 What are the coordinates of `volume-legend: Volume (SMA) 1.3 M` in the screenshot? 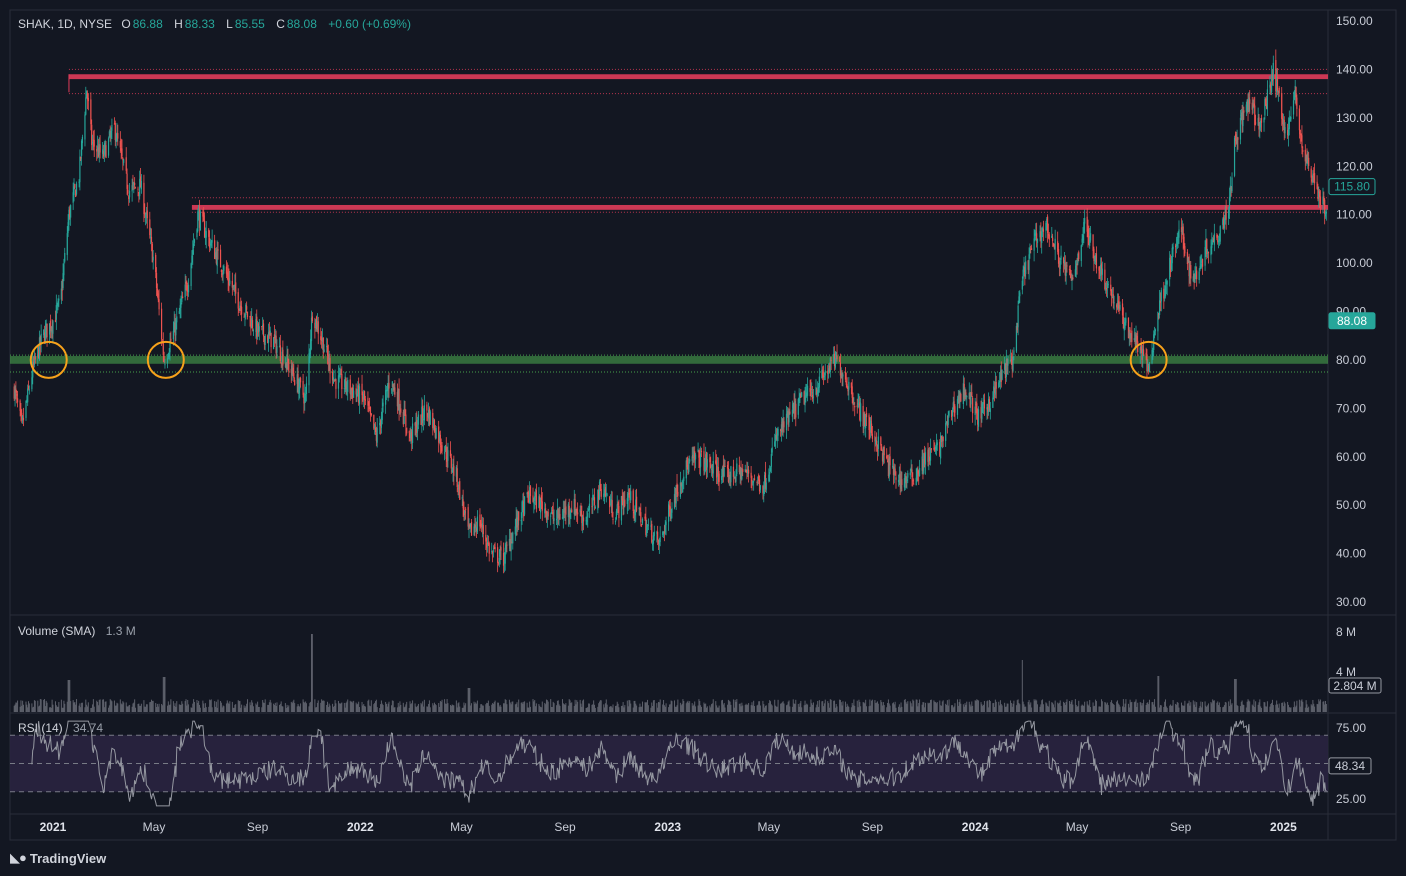 It's located at (78, 631).